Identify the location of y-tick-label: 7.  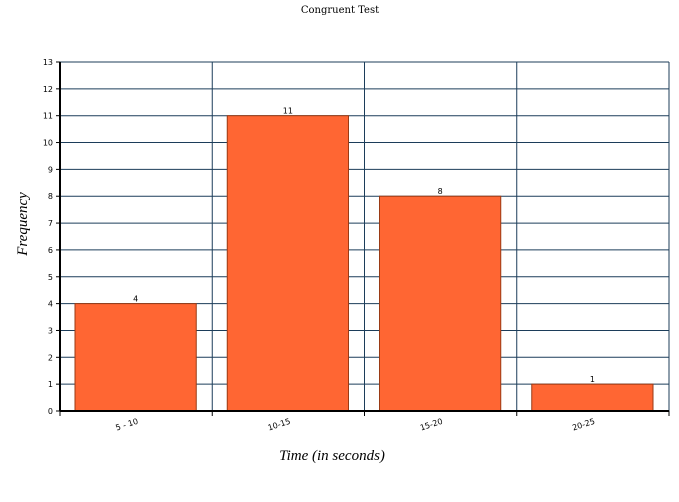
(50, 223).